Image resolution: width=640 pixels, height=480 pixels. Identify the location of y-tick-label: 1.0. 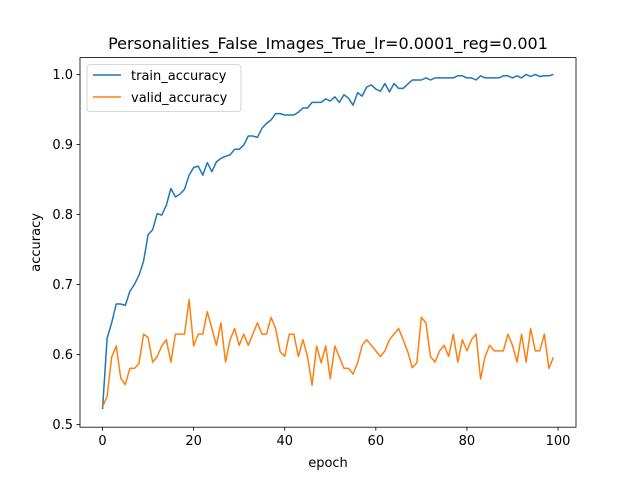
(62, 75).